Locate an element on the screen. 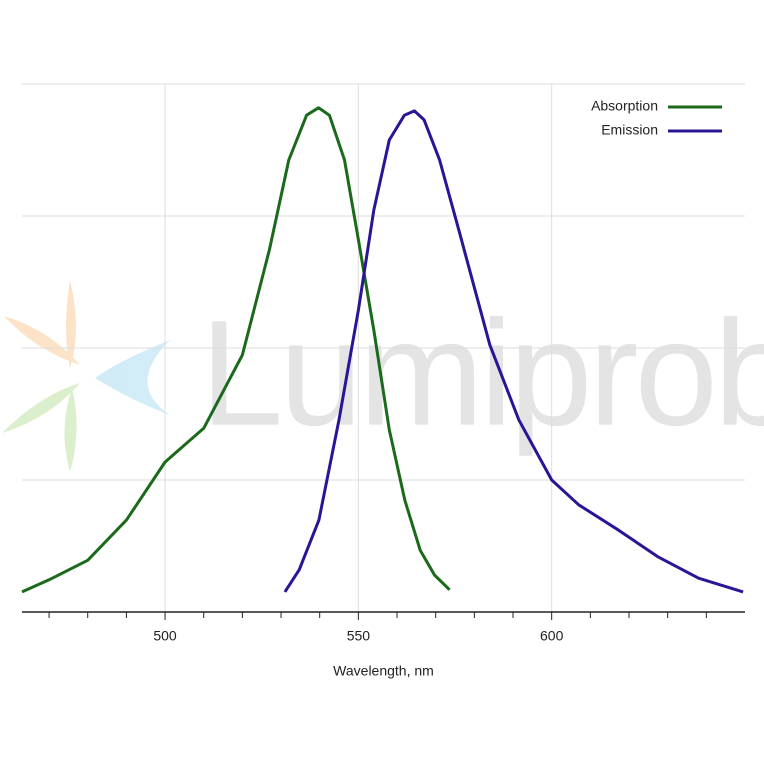  x-tick-label: 600 is located at coordinates (552, 636).